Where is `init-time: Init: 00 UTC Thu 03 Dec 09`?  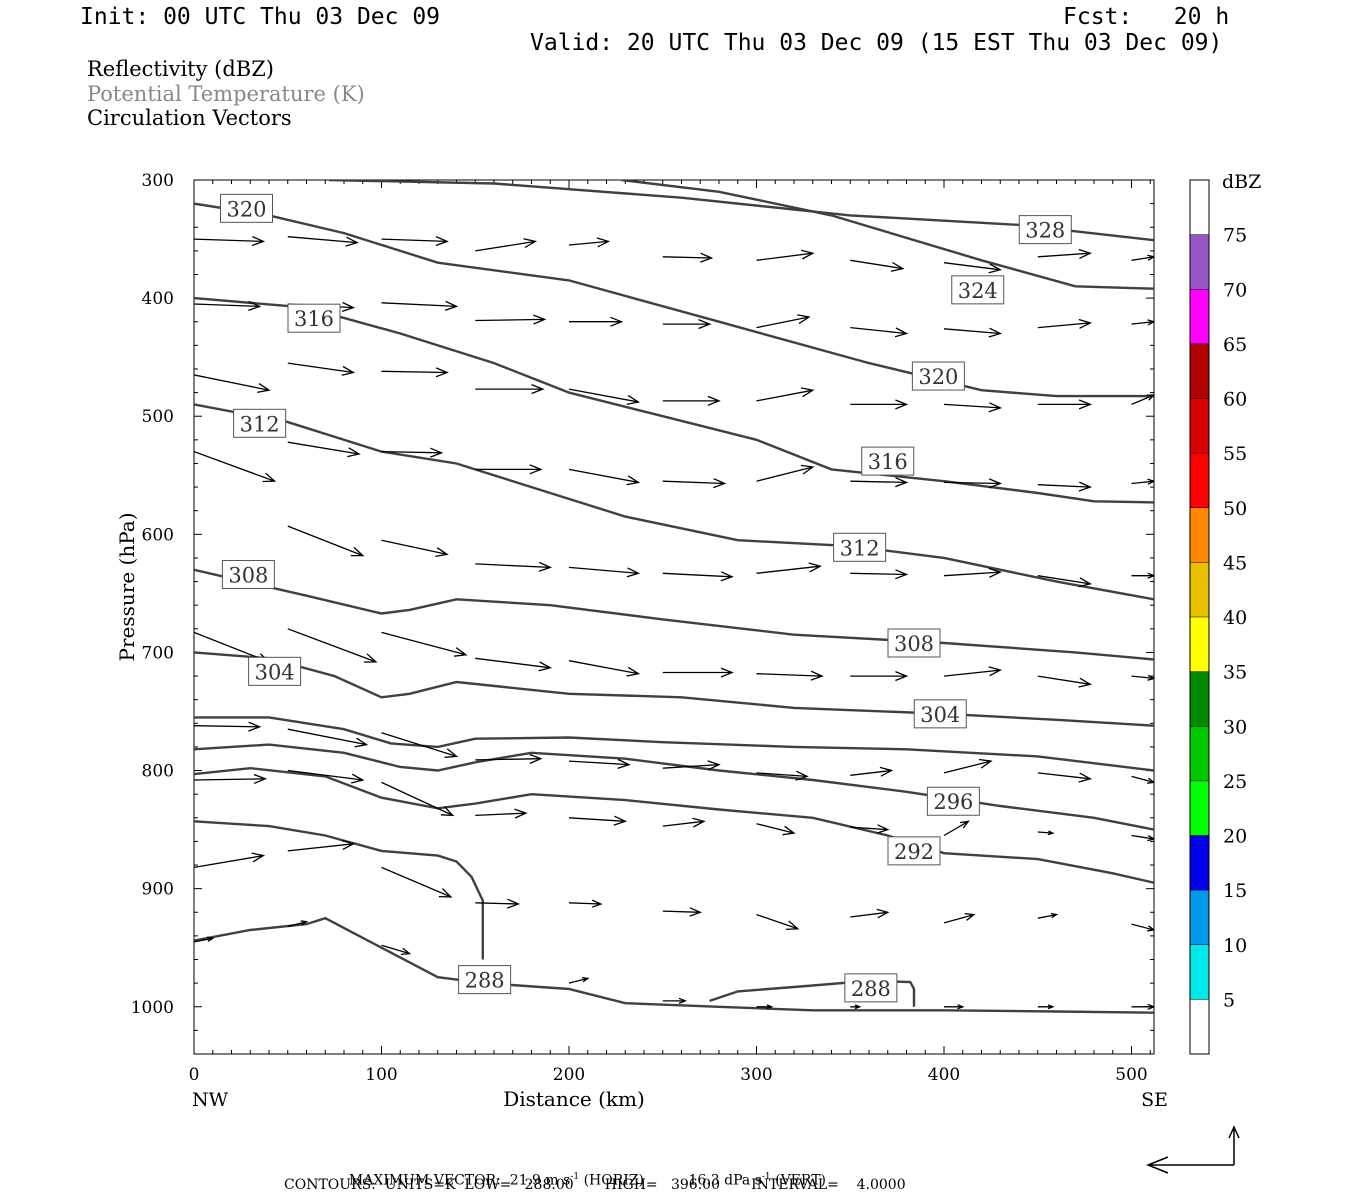
init-time: Init: 00 UTC Thu 03 Dec 09 is located at coordinates (260, 17).